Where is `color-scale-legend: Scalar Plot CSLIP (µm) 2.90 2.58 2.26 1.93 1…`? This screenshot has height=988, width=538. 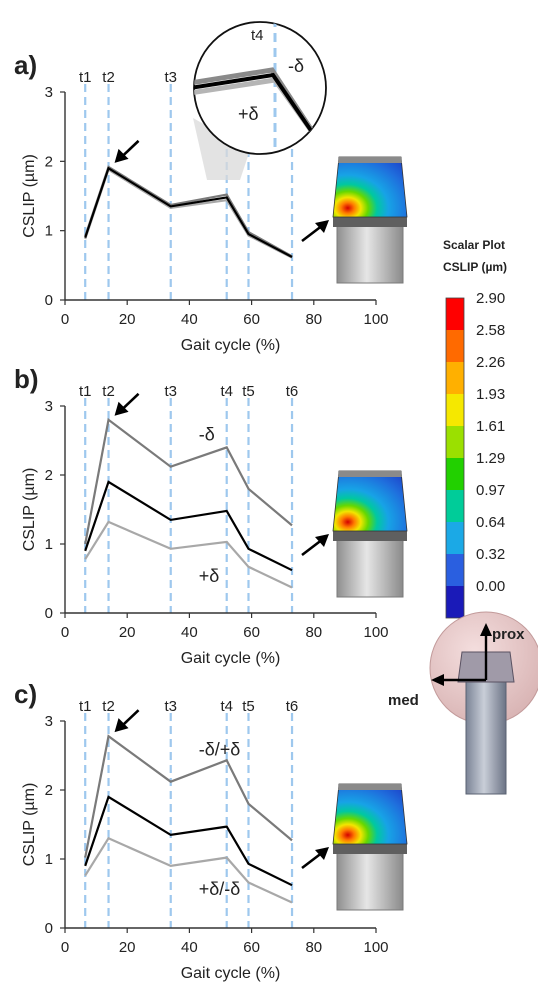 color-scale-legend: Scalar Plot CSLIP (µm) 2.90 2.58 2.26 1.93 1… is located at coordinates (475, 428).